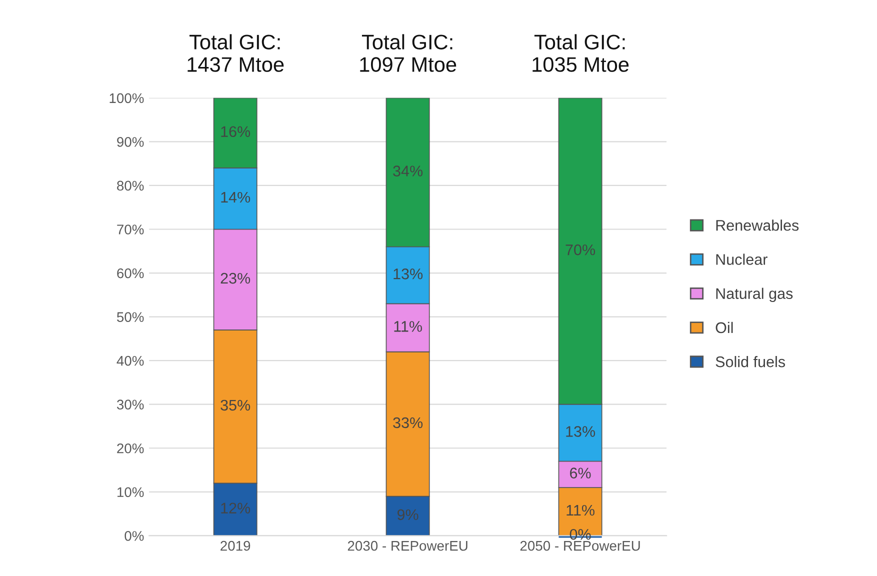  Describe the element at coordinates (134, 536) in the screenshot. I see `y-tick-label: 0%` at that location.